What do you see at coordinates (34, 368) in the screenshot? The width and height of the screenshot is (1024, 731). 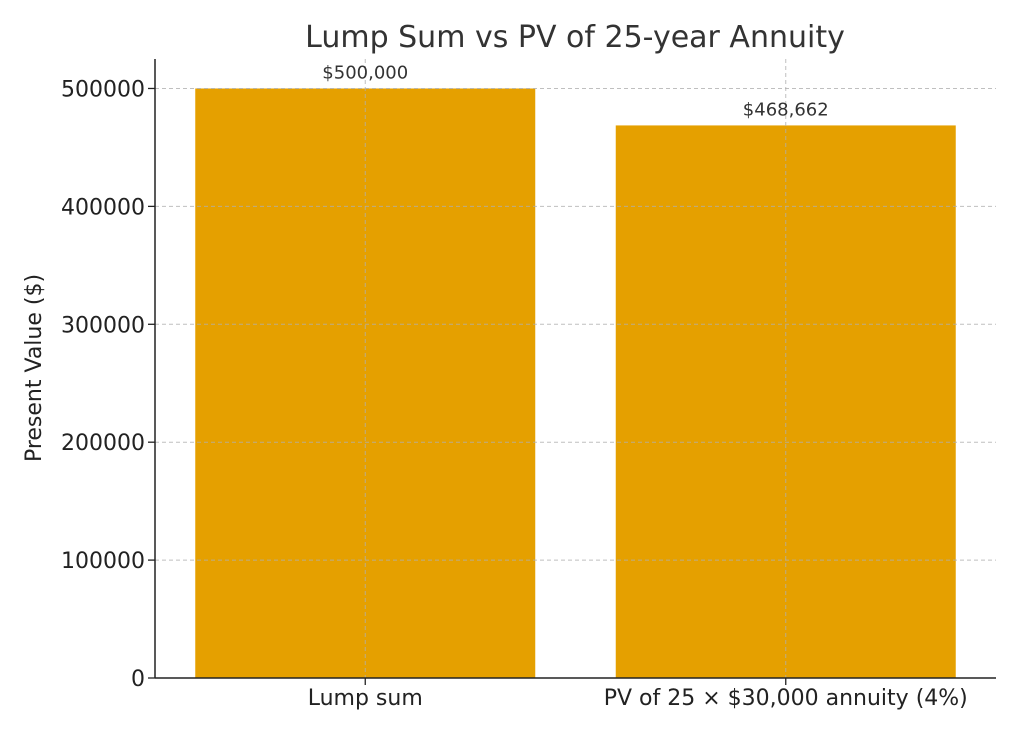 I see `y-axis-label: Present Value ($)` at bounding box center [34, 368].